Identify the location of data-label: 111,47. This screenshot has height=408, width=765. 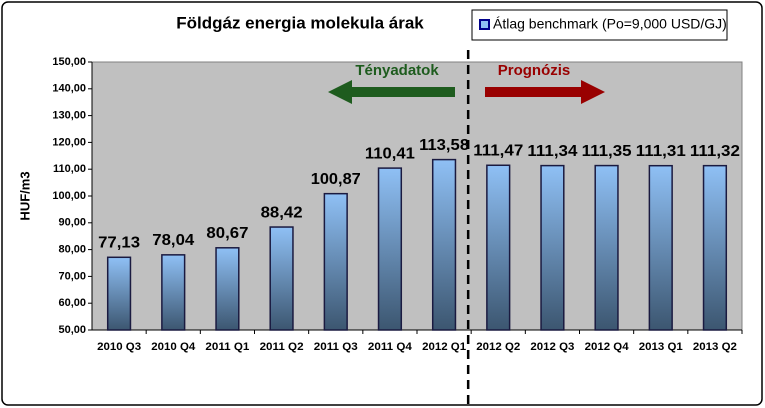
(498, 150).